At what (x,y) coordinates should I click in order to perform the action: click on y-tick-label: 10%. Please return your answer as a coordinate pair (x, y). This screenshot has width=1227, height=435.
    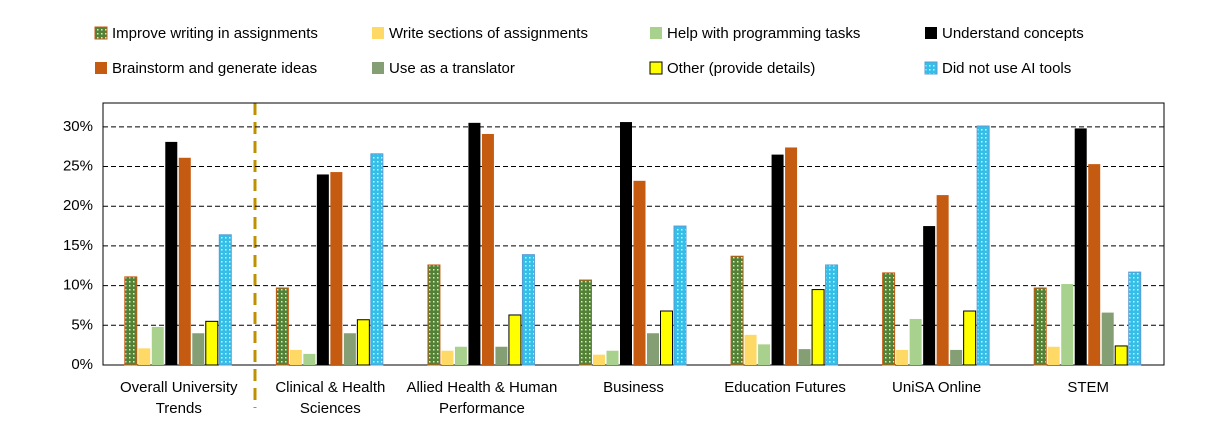
    Looking at the image, I should click on (78, 285).